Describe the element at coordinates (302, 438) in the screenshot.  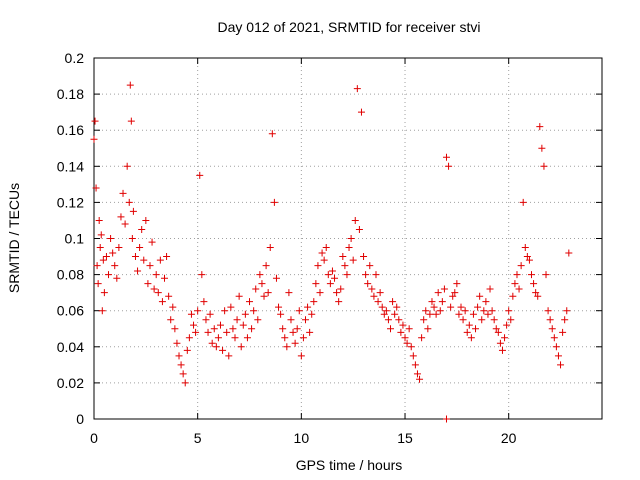
I see `x-tick-label: 10` at that location.